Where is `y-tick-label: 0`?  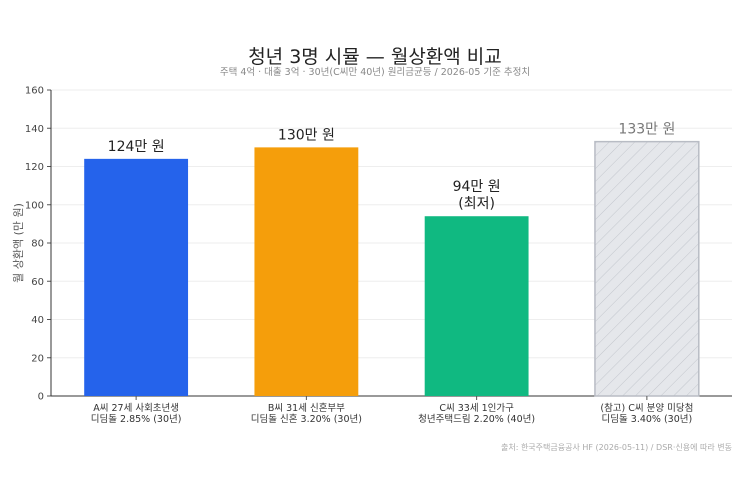 y-tick-label: 0 is located at coordinates (41, 397).